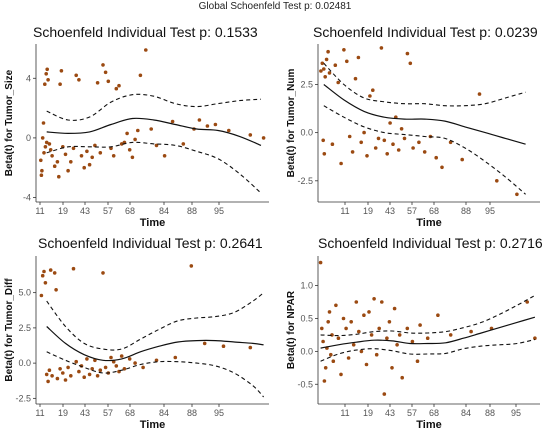 The width and height of the screenshot is (550, 435). Describe the element at coordinates (24, 328) in the screenshot. I see `y-tick-label: 2.5` at that location.